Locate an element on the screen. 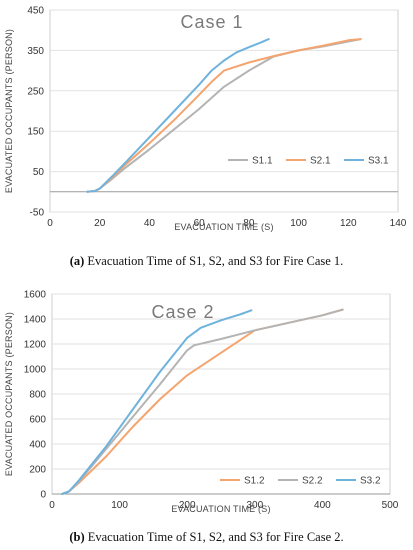 This screenshot has height=550, width=413. c1-x-tick-label: 100 is located at coordinates (298, 223).